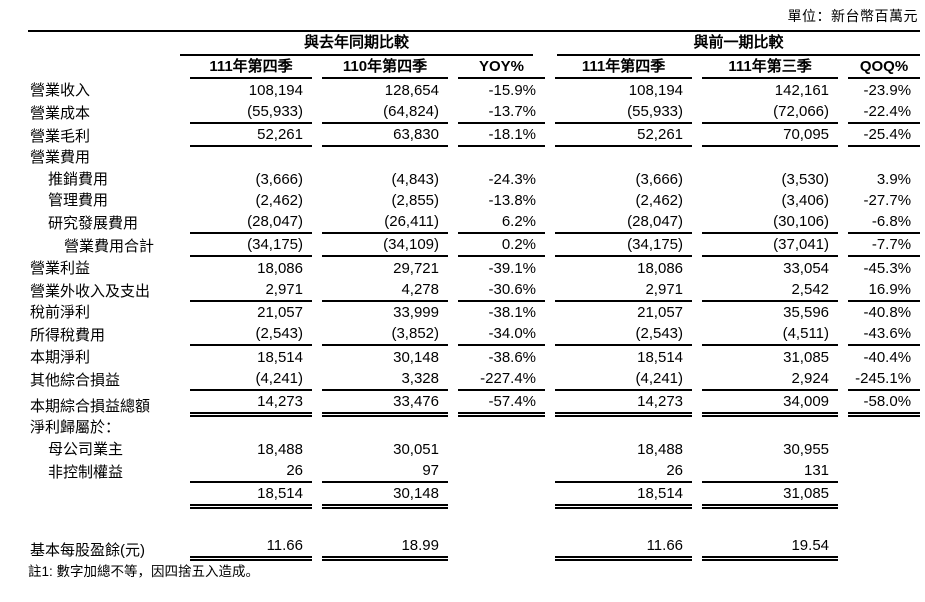 This screenshot has width=925, height=602. Describe the element at coordinates (385, 334) in the screenshot. I see `cell-value: (3,852)` at that location.